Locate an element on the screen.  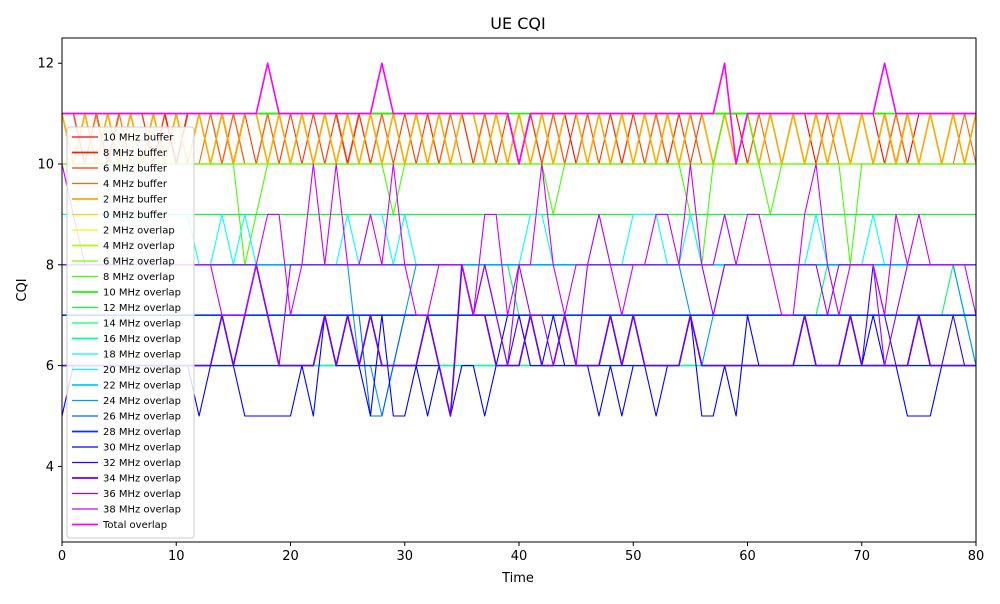
legend-entry-label: 26 MHz overlap is located at coordinates (142, 417).